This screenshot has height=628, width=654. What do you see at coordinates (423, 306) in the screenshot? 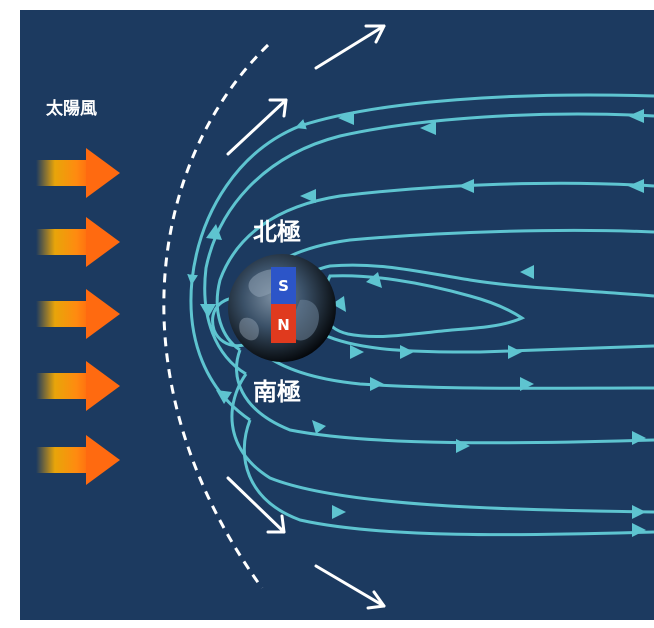
I see `field-line-inner-loop` at bounding box center [423, 306].